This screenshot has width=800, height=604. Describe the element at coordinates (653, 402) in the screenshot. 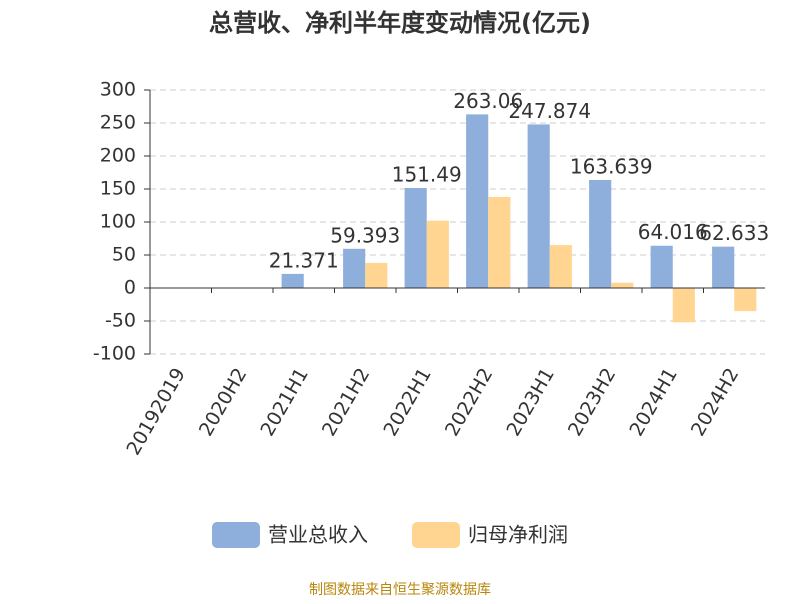

I see `x-tick-label: 2024H1` at that location.